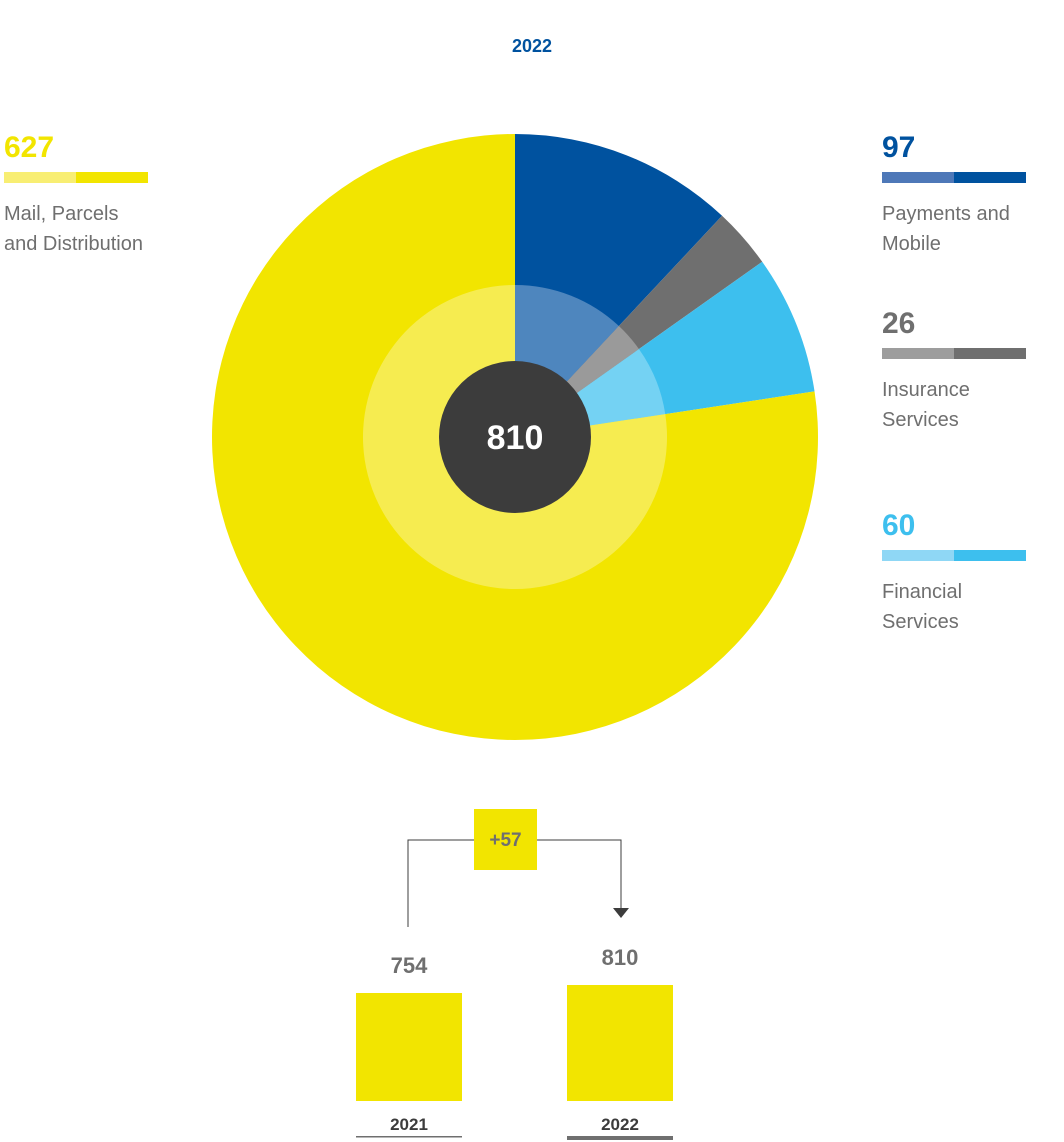  Describe the element at coordinates (409, 1124) in the screenshot. I see `bar-category-label-2021: 2021` at that location.